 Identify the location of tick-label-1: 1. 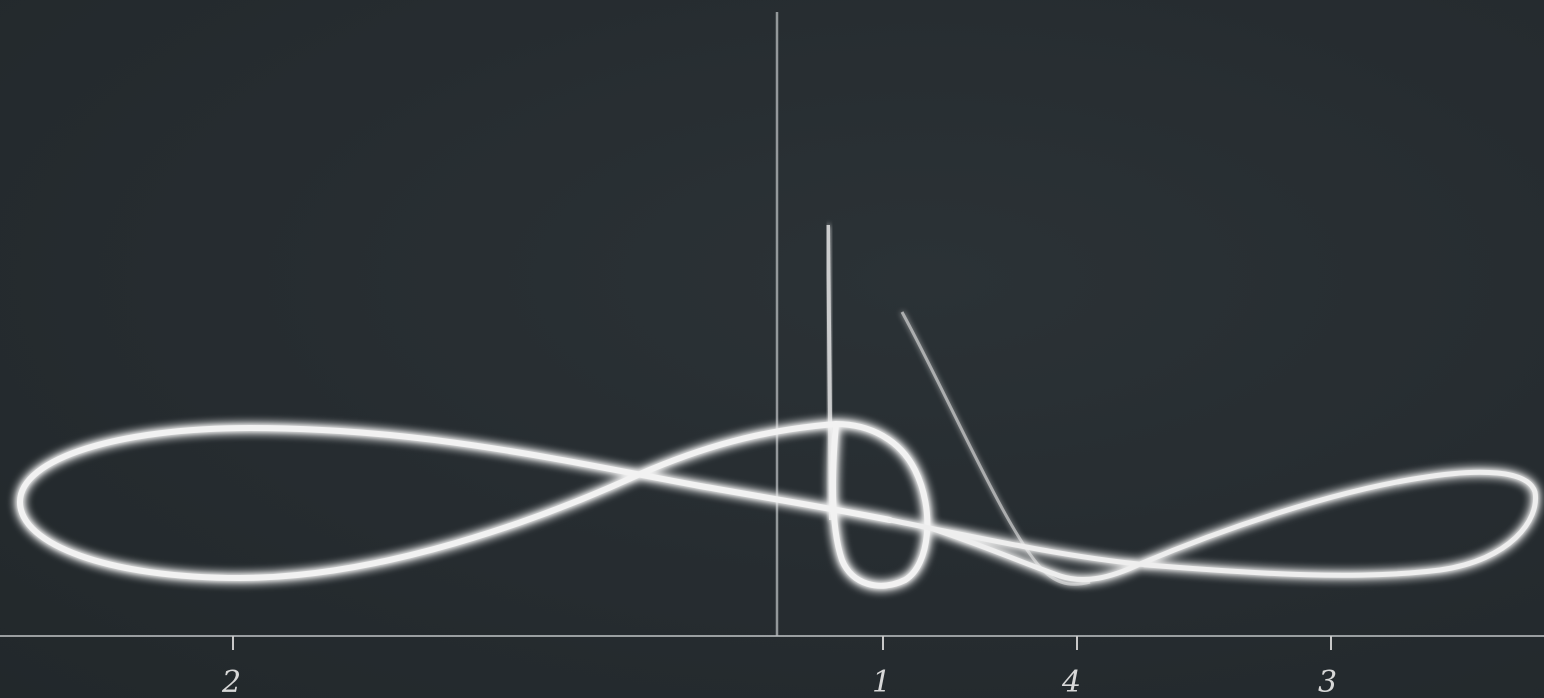
(881, 681).